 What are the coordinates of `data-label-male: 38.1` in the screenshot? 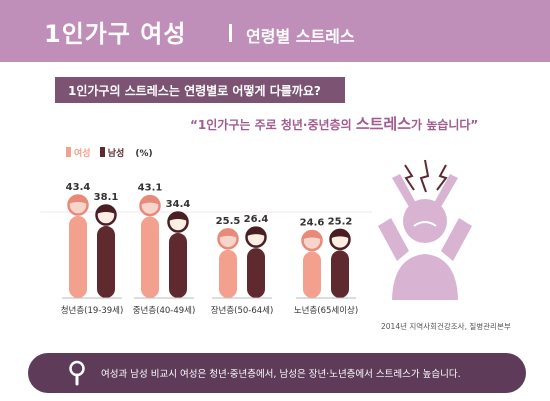 It's located at (106, 197).